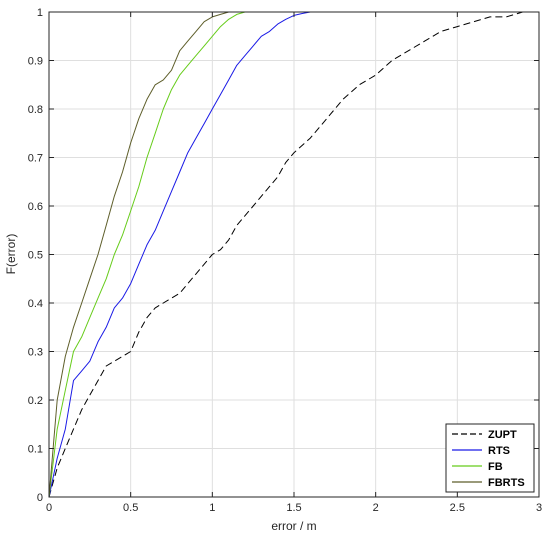 The image size is (550, 542). Describe the element at coordinates (35, 62) in the screenshot. I see `y-tick-label: 0.9` at that location.